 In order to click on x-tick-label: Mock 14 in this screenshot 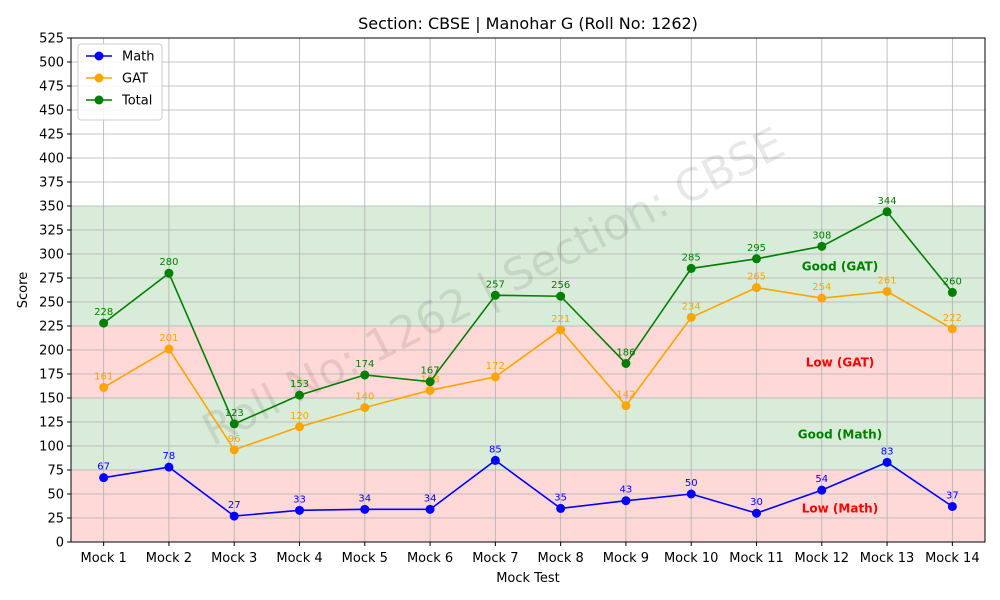, I will do `click(952, 558)`.